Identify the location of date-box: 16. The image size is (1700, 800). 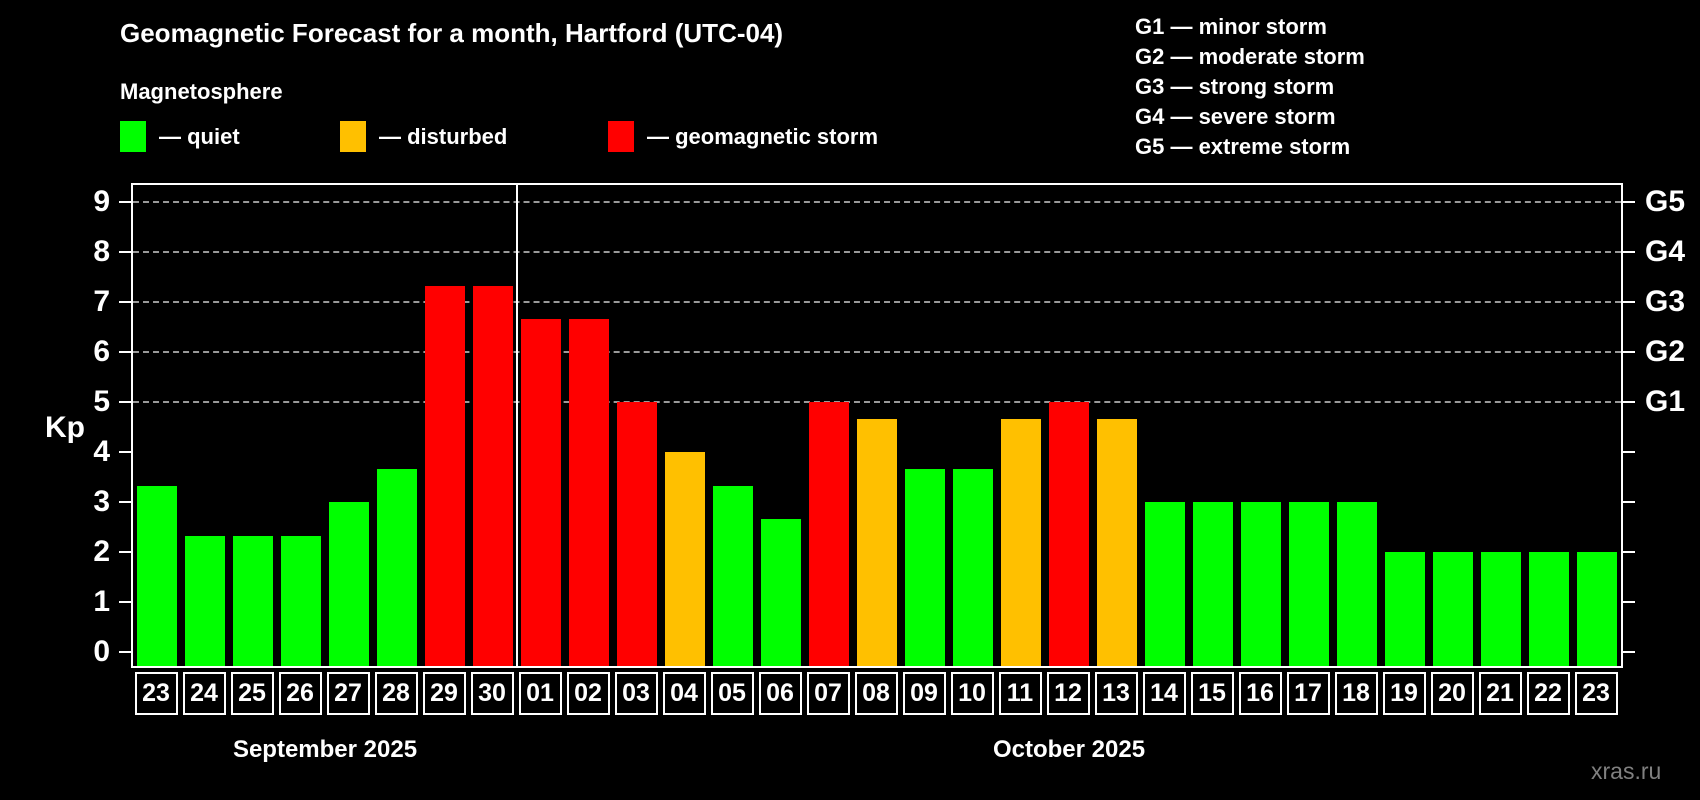
(1260, 693).